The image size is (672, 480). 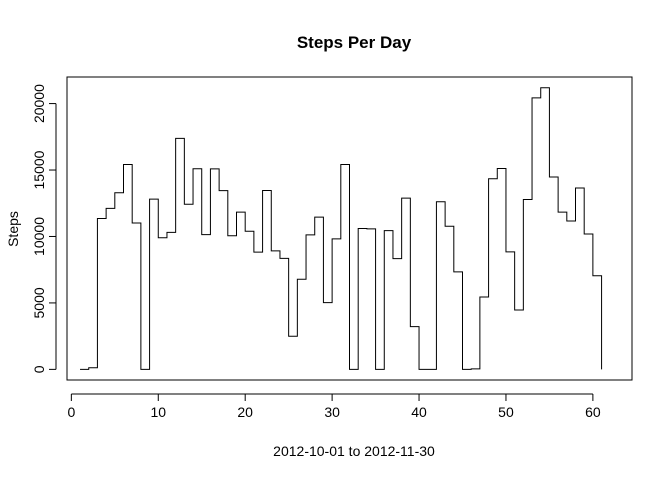 What do you see at coordinates (419, 412) in the screenshot?
I see `x-tick-label: 40` at bounding box center [419, 412].